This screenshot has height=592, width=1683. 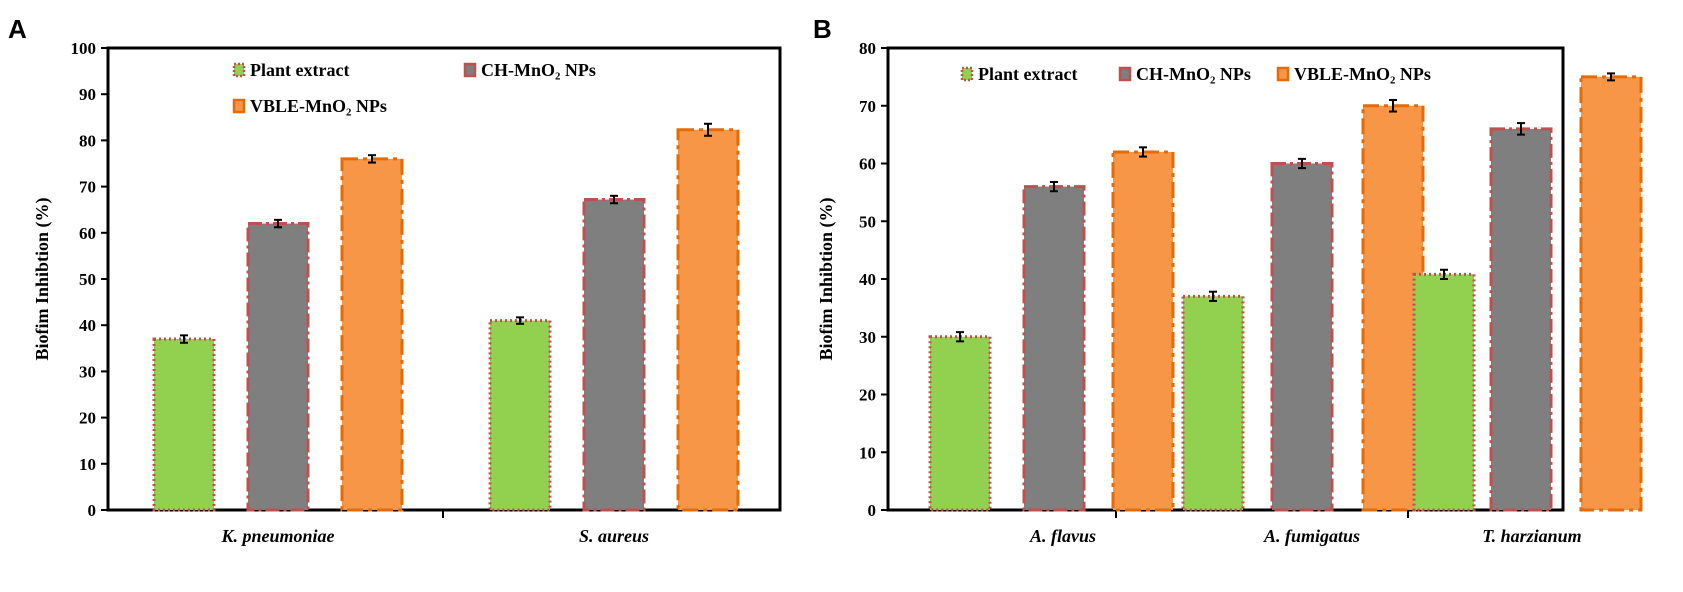 I want to click on bar-plant-extract-k-pneumoniae, so click(x=184, y=424).